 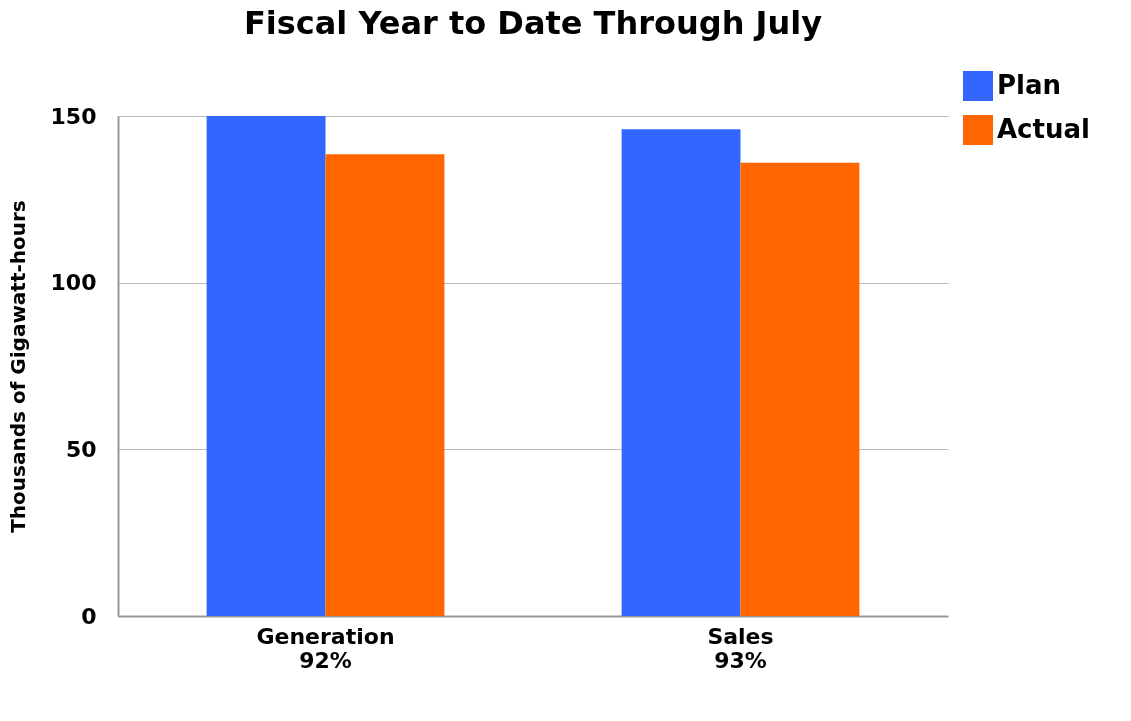 I want to click on x-tick-label: Sales 93%, so click(x=740, y=648).